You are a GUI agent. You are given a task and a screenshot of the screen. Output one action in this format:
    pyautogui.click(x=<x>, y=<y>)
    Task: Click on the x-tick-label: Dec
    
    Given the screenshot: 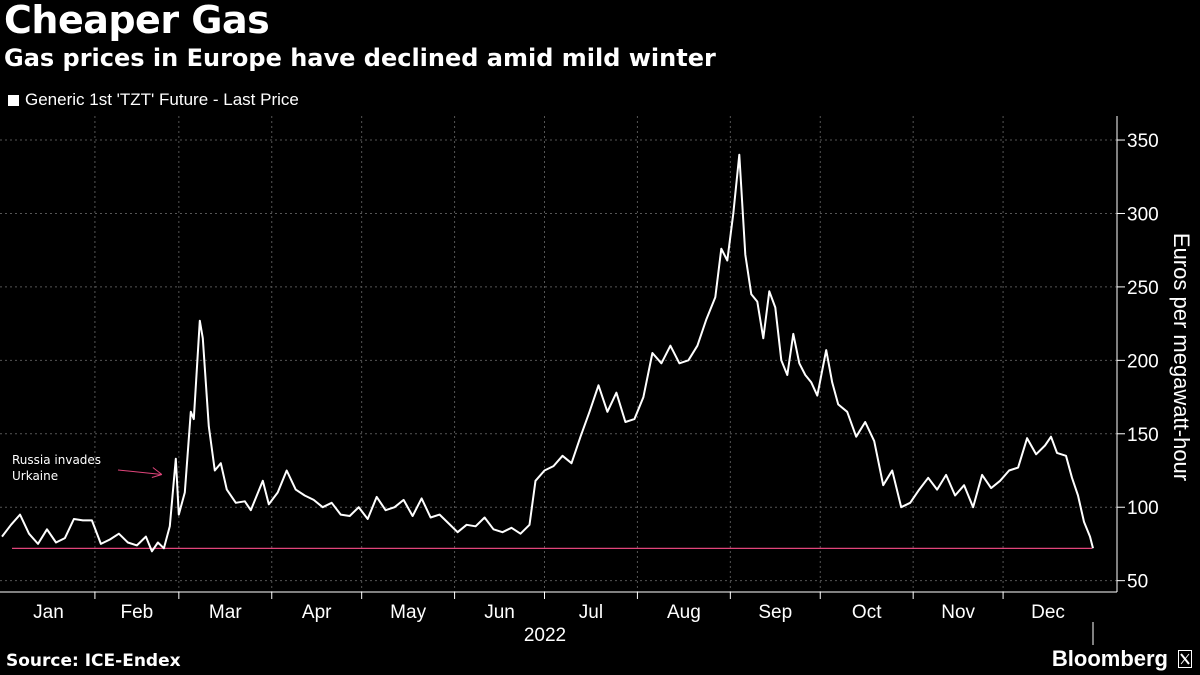 What is the action you would take?
    pyautogui.click(x=1048, y=612)
    